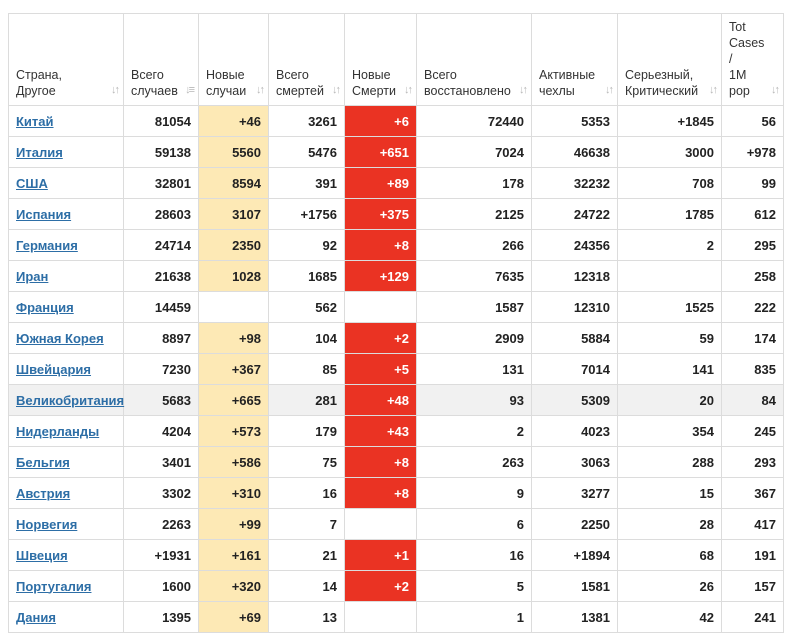 The height and width of the screenshot is (633, 800). I want to click on country-link: Иран, so click(32, 276).